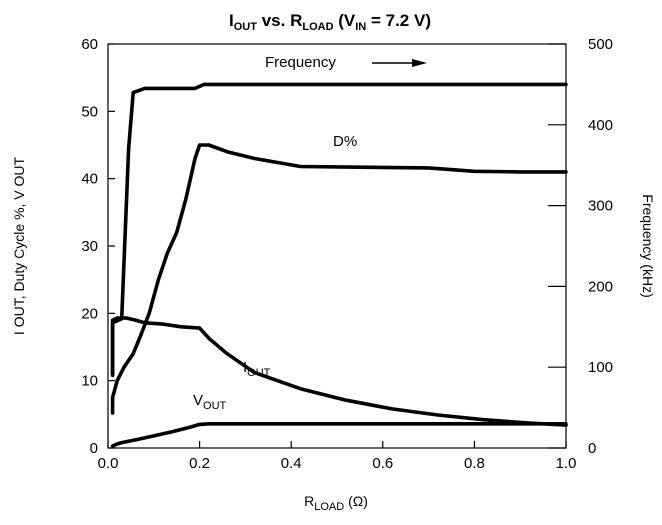 The width and height of the screenshot is (662, 525). Describe the element at coordinates (382, 463) in the screenshot. I see `x-tick-label: 0.6` at that location.